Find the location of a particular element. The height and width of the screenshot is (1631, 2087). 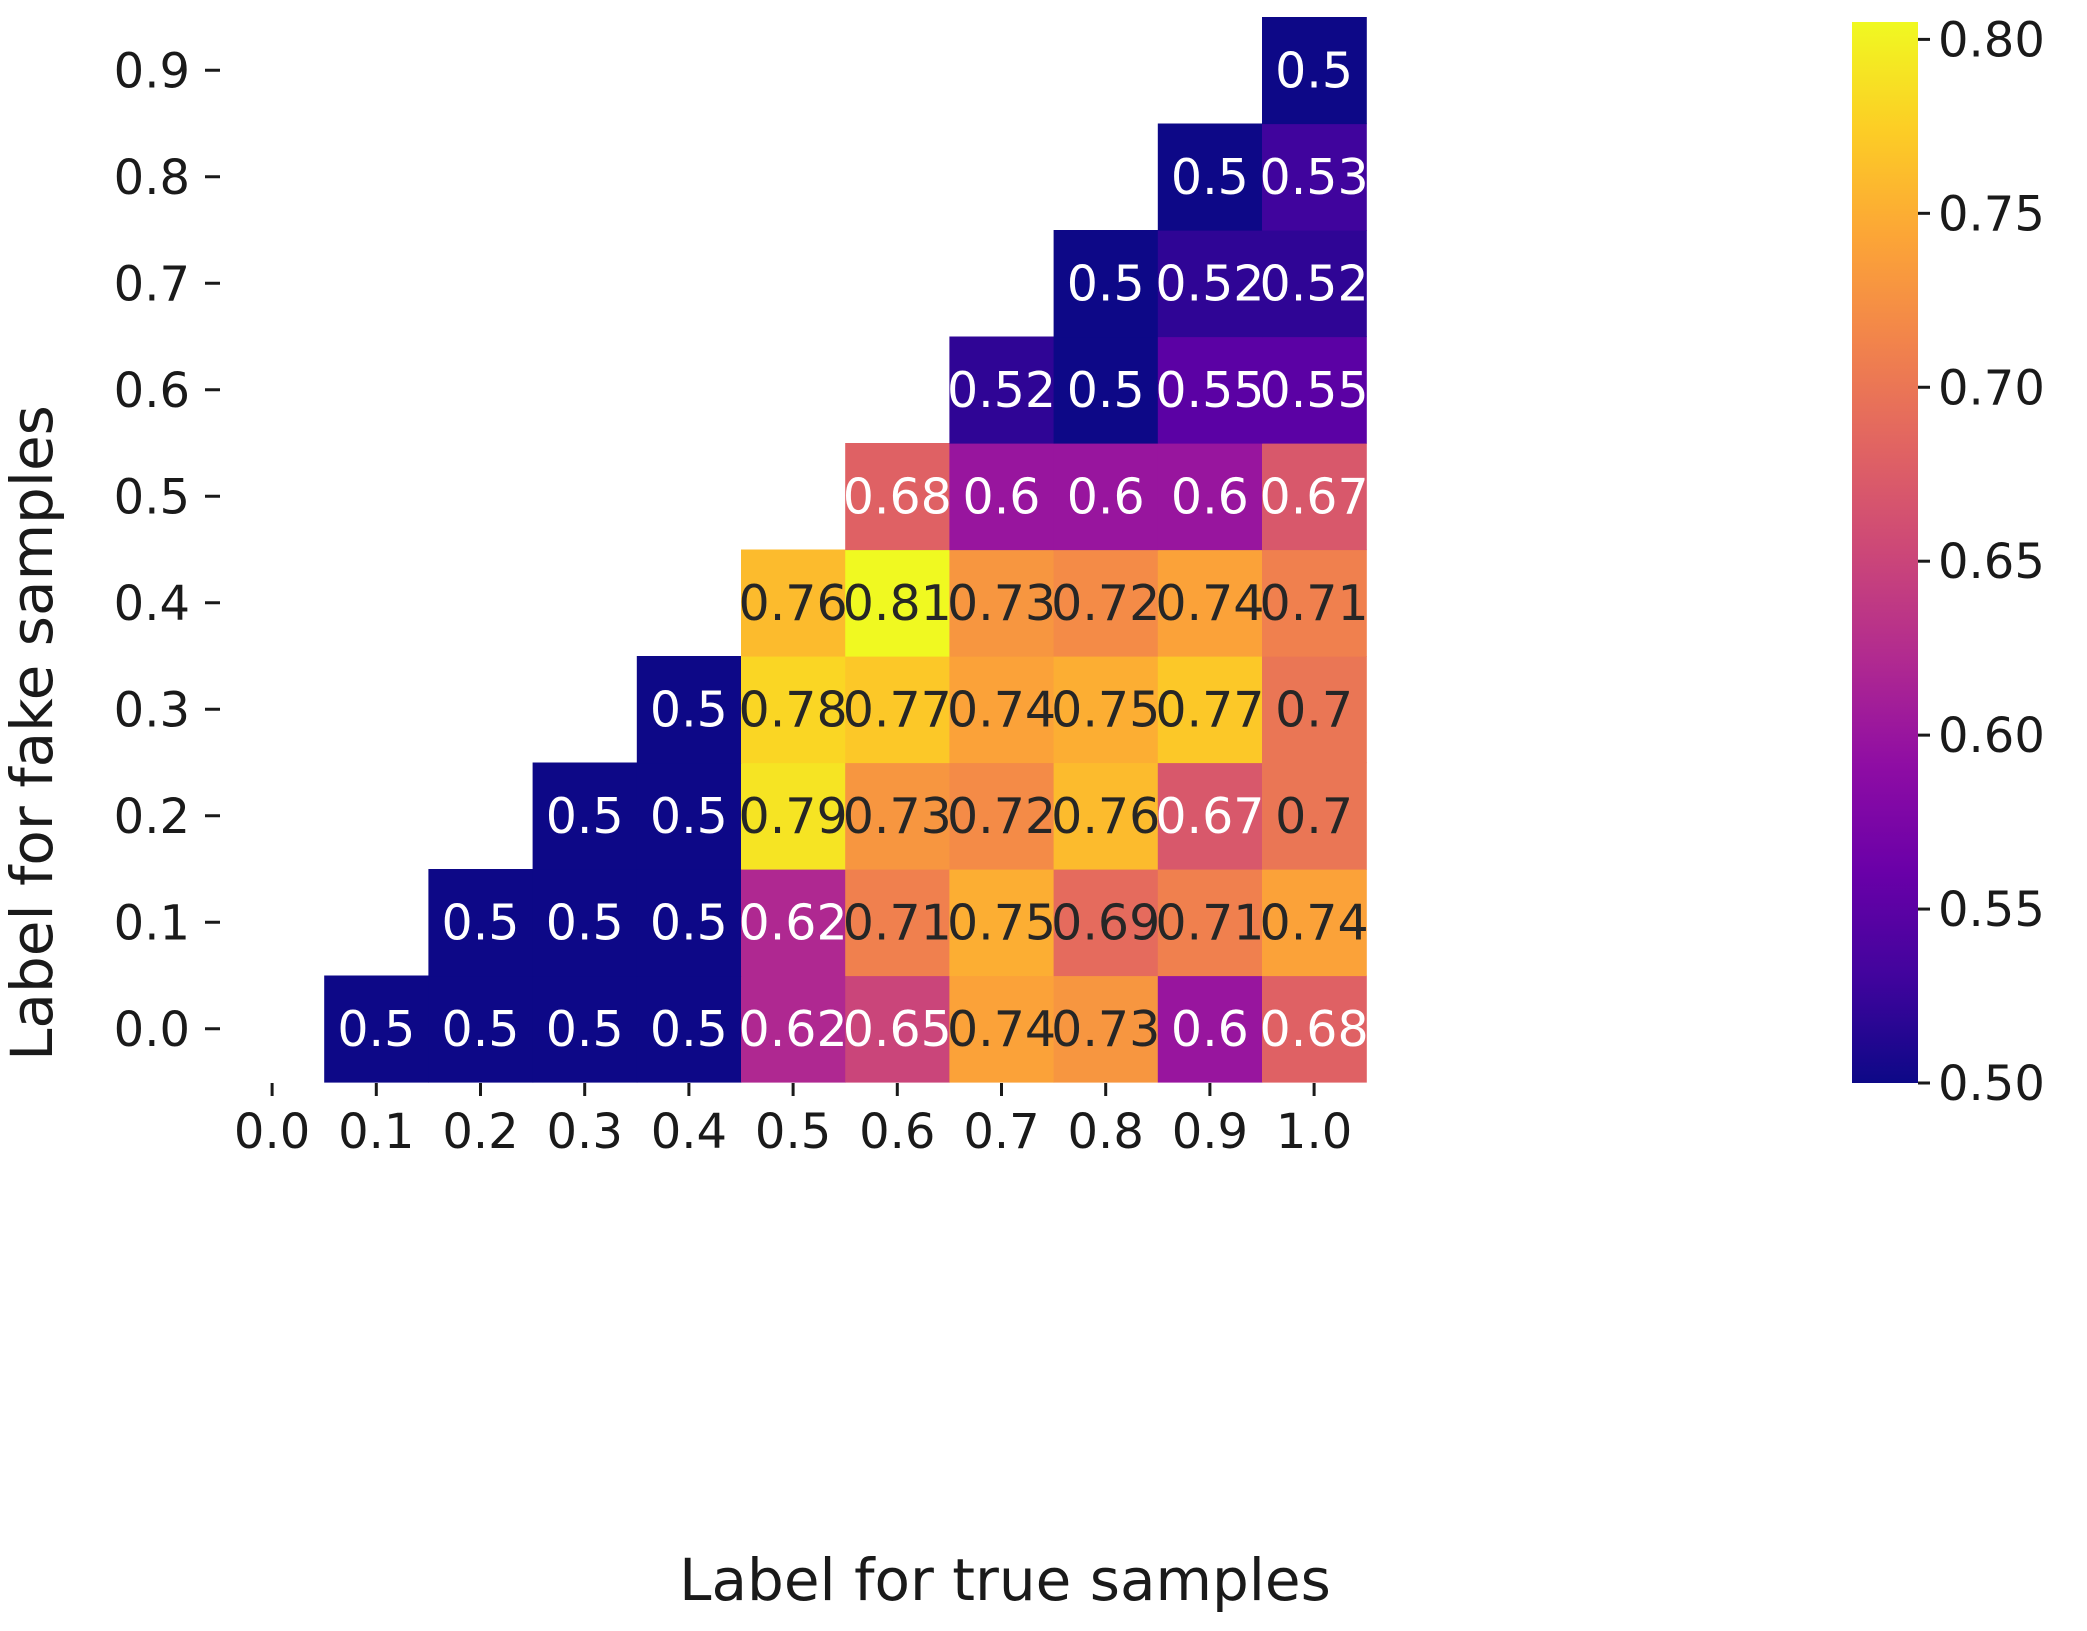

cell-value-label: 0.7 is located at coordinates (1314, 709).